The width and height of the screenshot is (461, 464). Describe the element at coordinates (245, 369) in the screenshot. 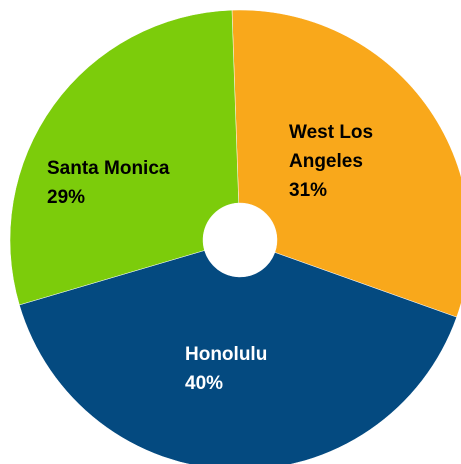

I see `slice-label: Honolulu 40%` at that location.